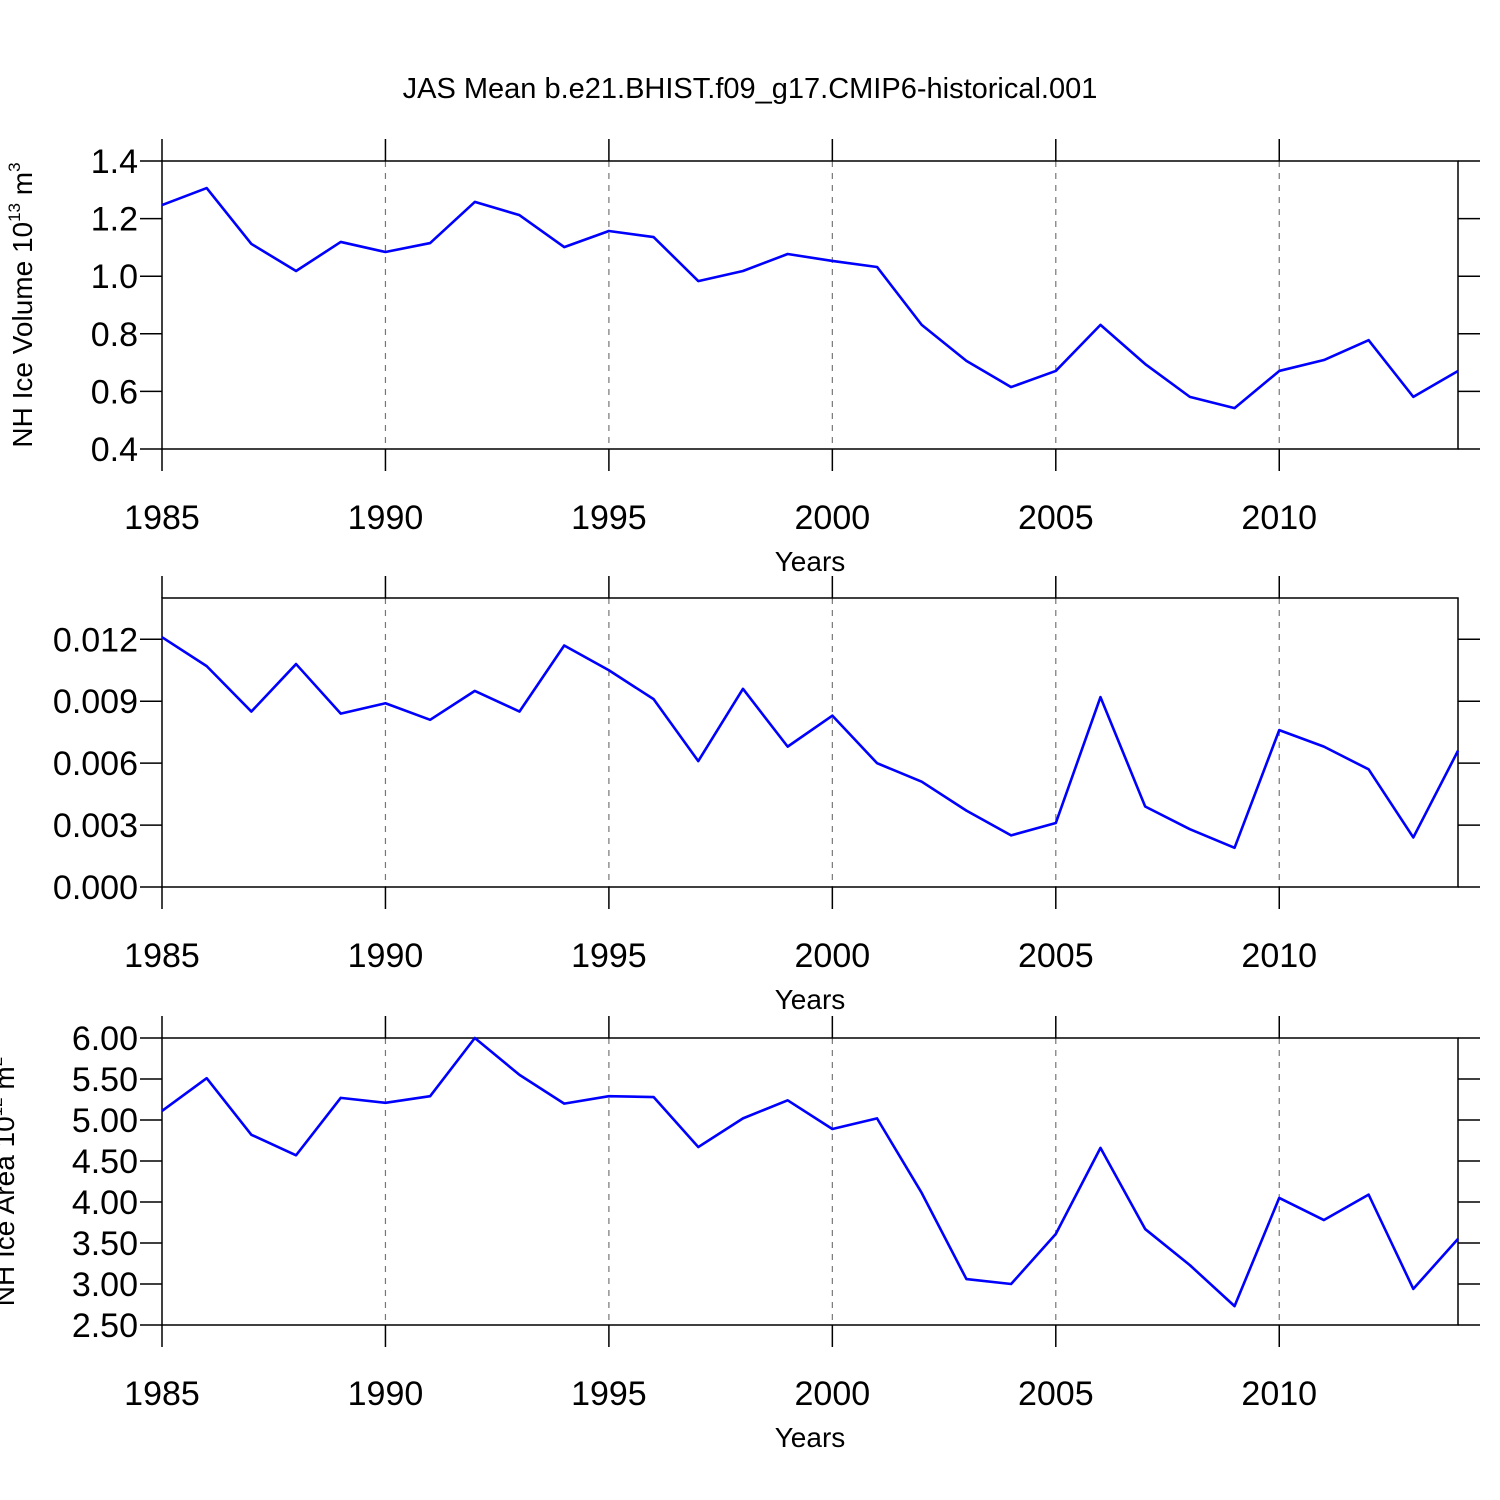 The image size is (1500, 1500). I want to click on y-axis-label: NH Ice Volume 1013 m3, so click(21, 304).